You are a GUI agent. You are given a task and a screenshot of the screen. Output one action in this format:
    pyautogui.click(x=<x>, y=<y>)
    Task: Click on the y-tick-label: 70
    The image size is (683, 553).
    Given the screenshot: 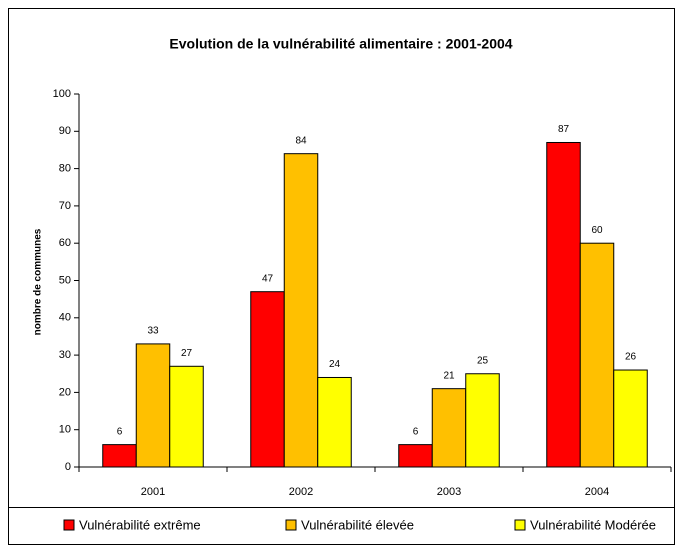 What is the action you would take?
    pyautogui.click(x=65, y=206)
    